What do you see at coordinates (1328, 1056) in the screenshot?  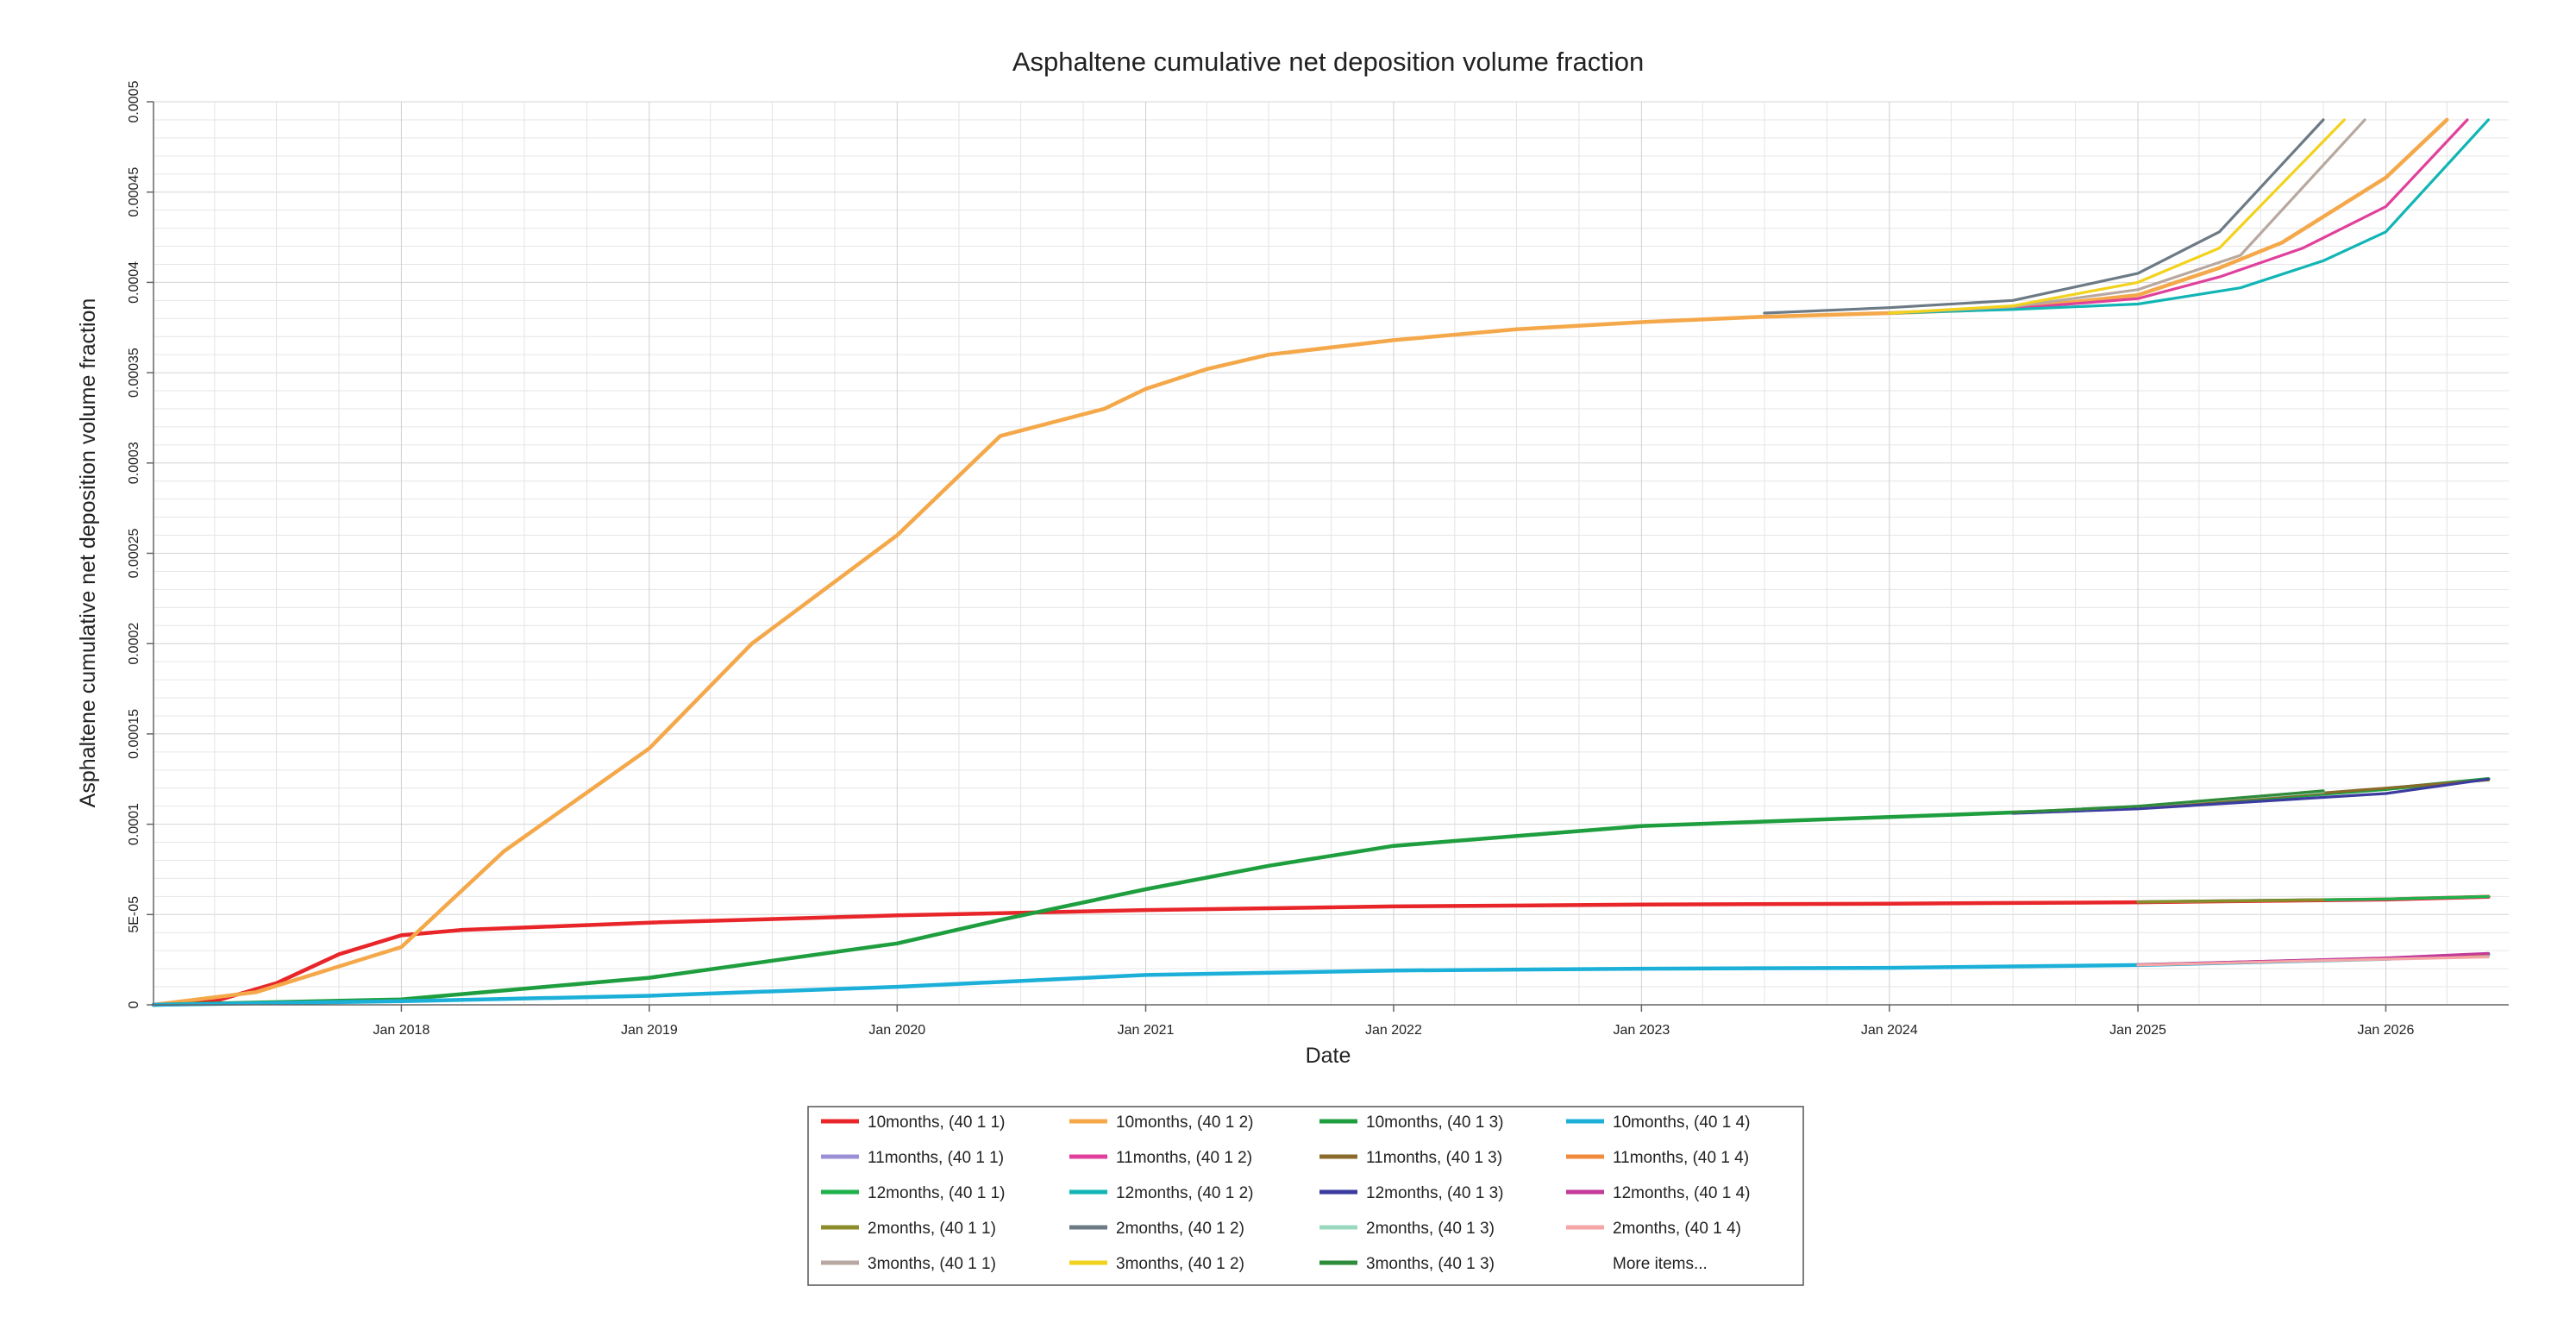 I see `x-axis-label: Date` at bounding box center [1328, 1056].